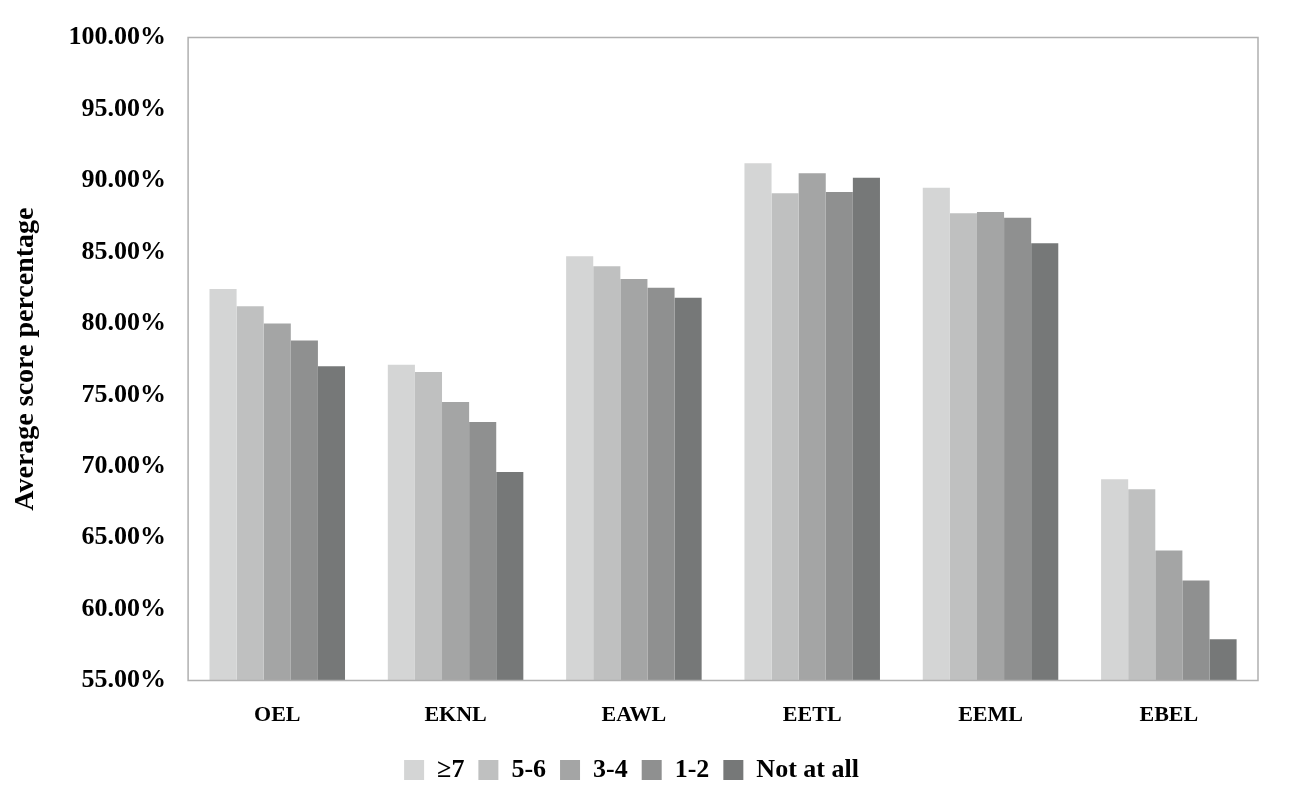 This screenshot has height=808, width=1298. Describe the element at coordinates (455, 714) in the screenshot. I see `x-tick-label: EKNL` at that location.